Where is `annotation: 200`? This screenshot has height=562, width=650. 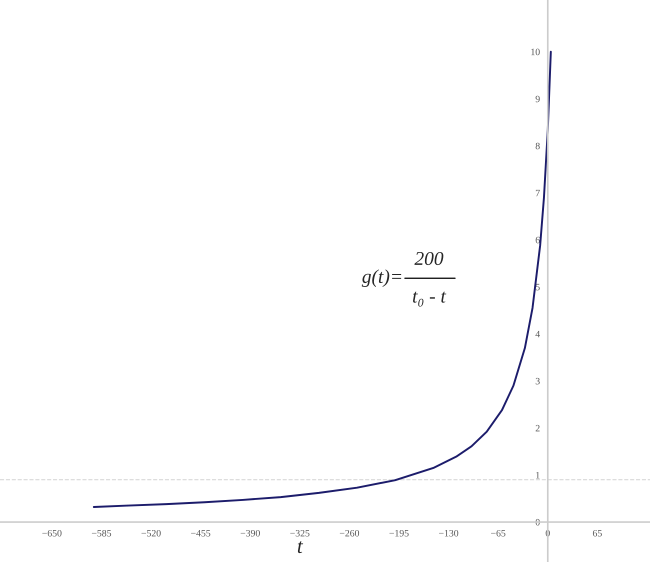
annotation: 200 is located at coordinates (429, 259).